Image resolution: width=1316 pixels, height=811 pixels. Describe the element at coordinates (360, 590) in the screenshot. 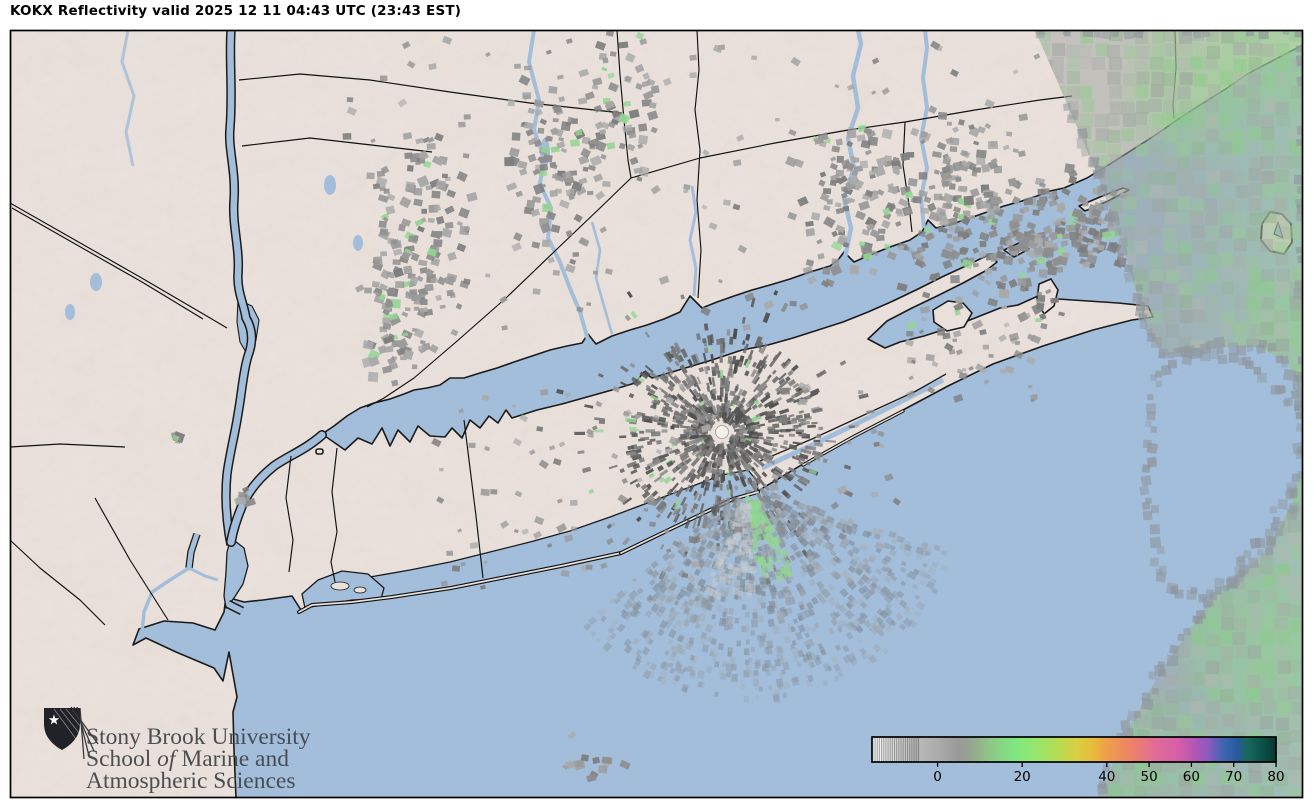

I see `jamaica-bay-islet2` at that location.